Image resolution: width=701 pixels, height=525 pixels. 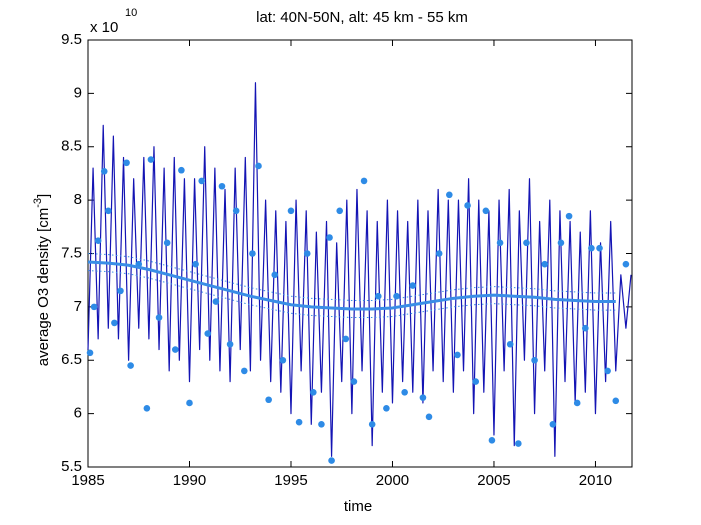 I want to click on y-multiplier: x 10, so click(x=104, y=27).